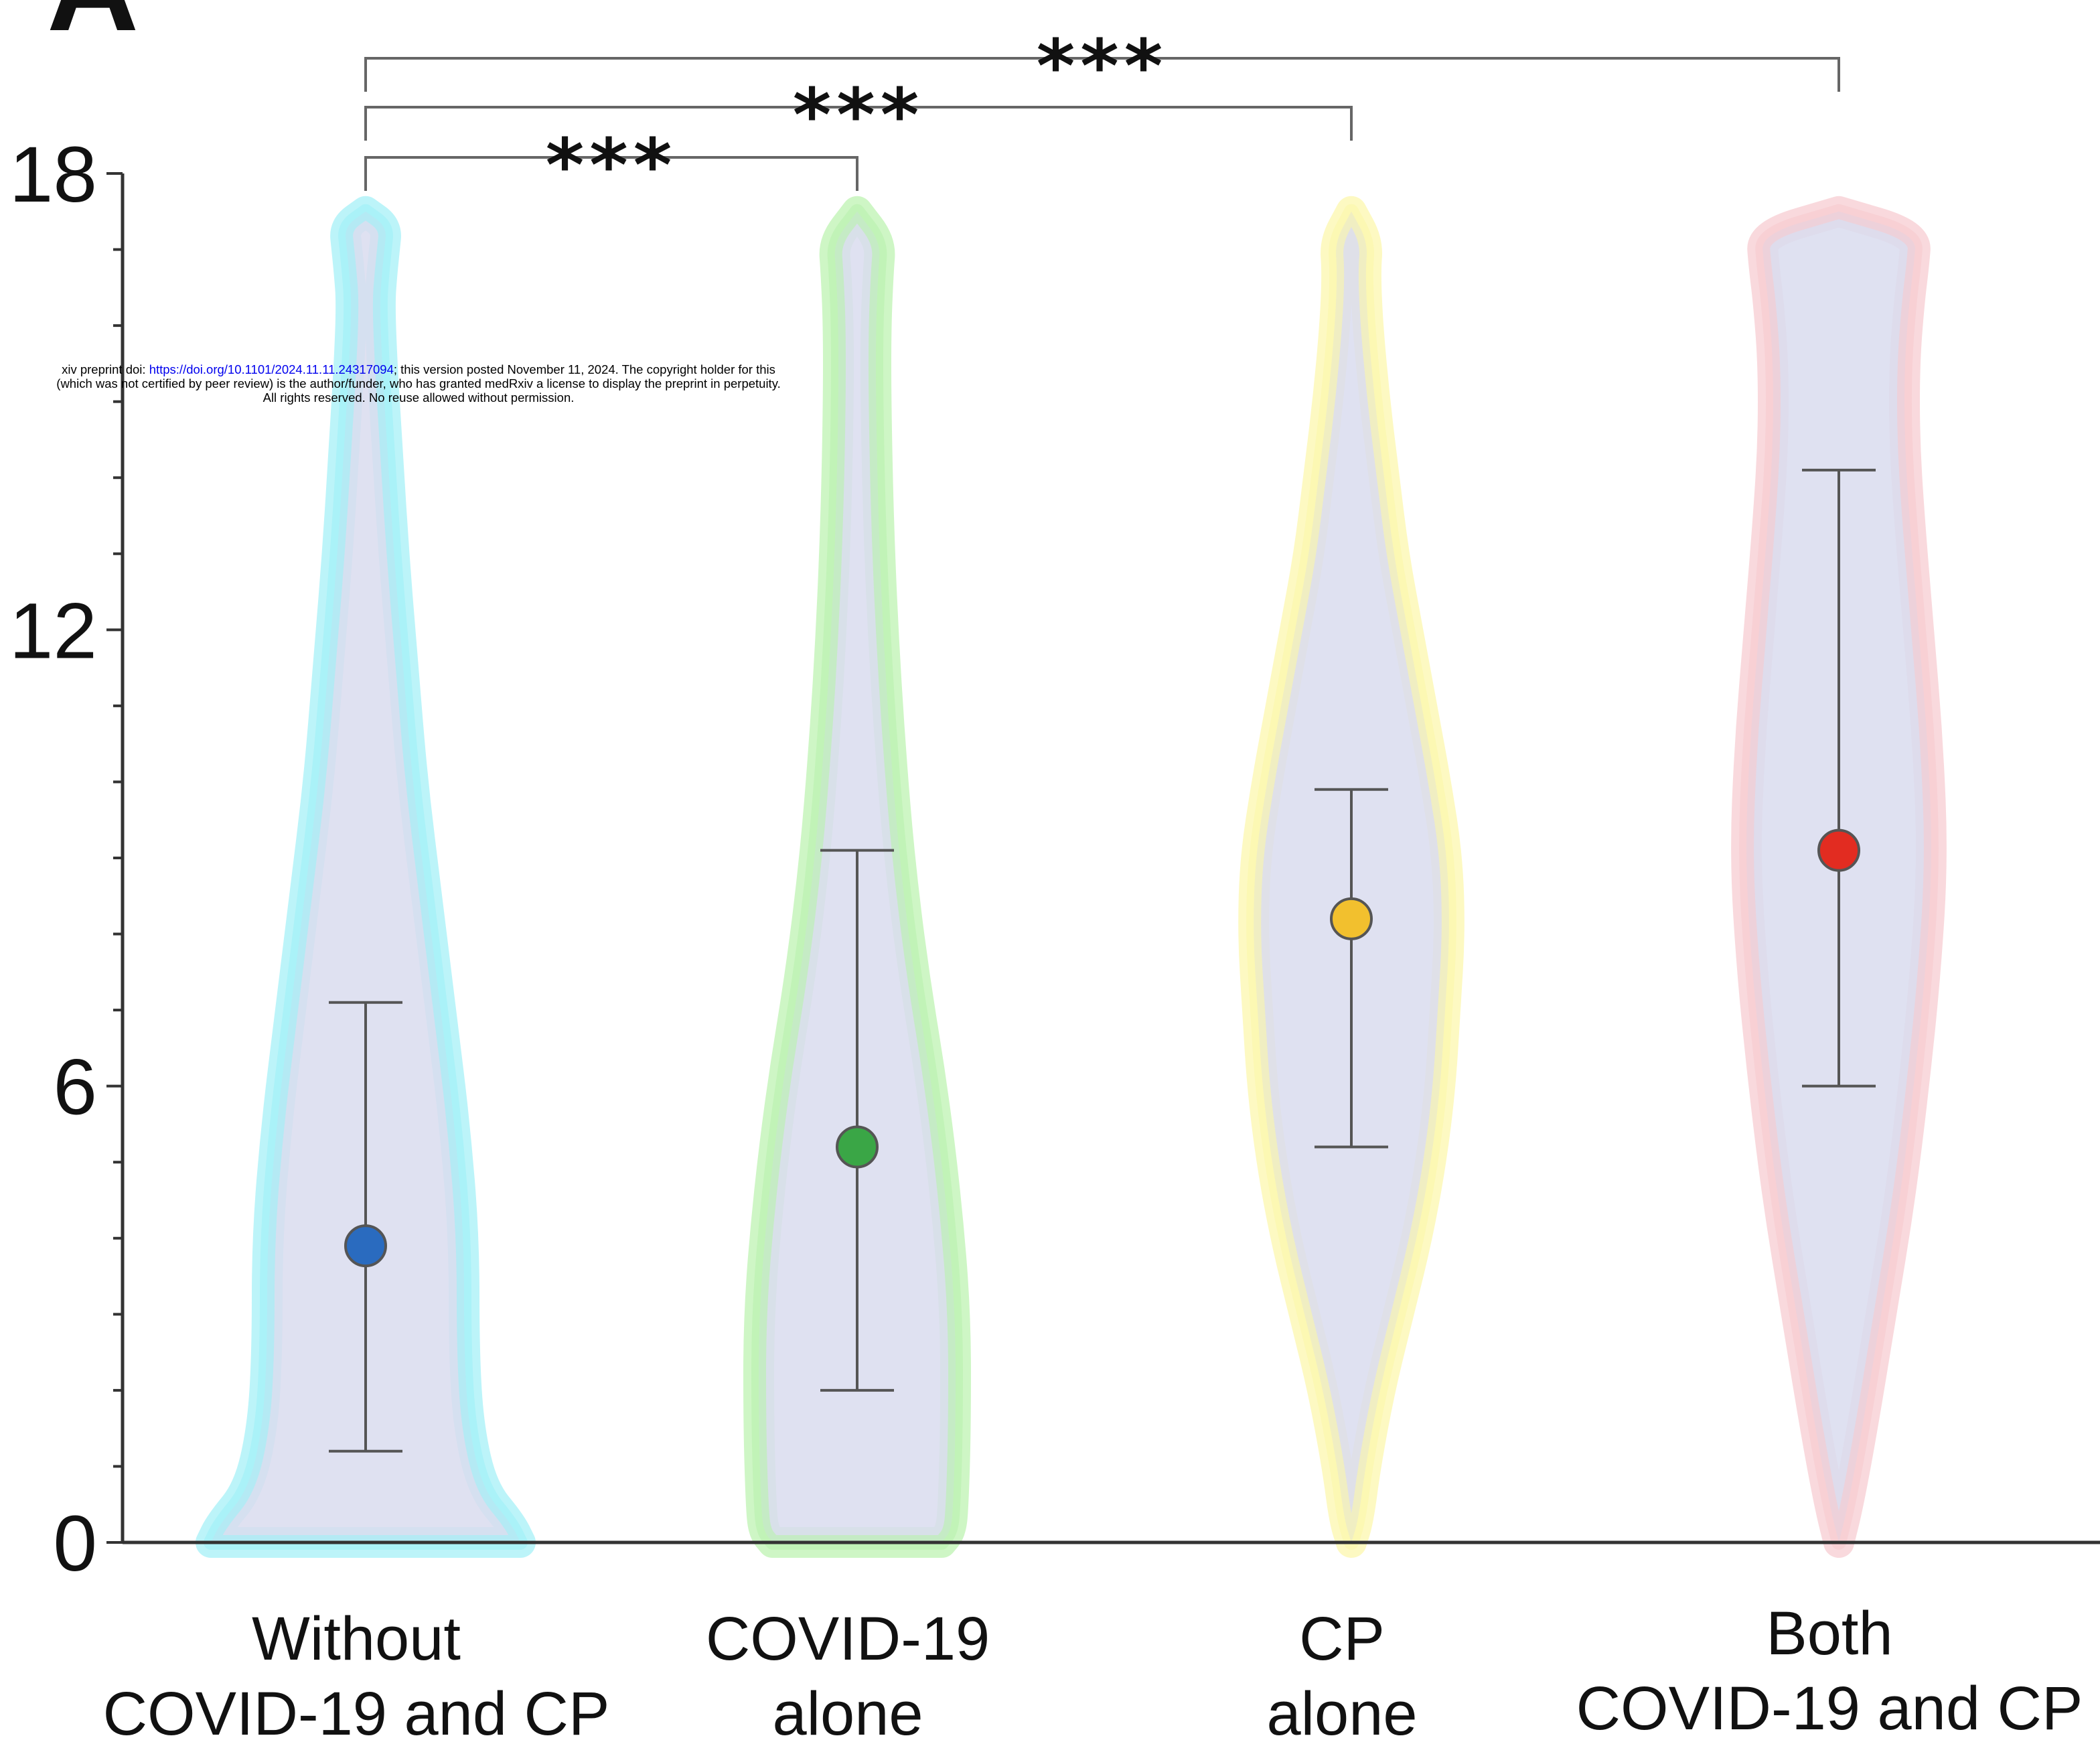 The image size is (2100, 1738). I want to click on y-tick-label: 6, so click(75, 1088).